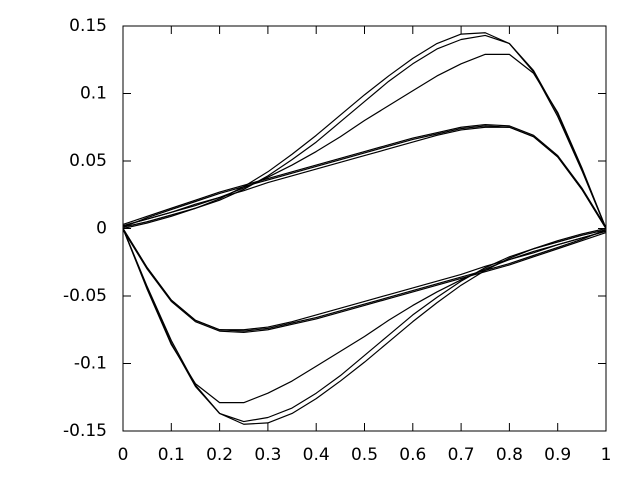 The width and height of the screenshot is (640, 480). Describe the element at coordinates (606, 455) in the screenshot. I see `x-tick-label: 1` at that location.